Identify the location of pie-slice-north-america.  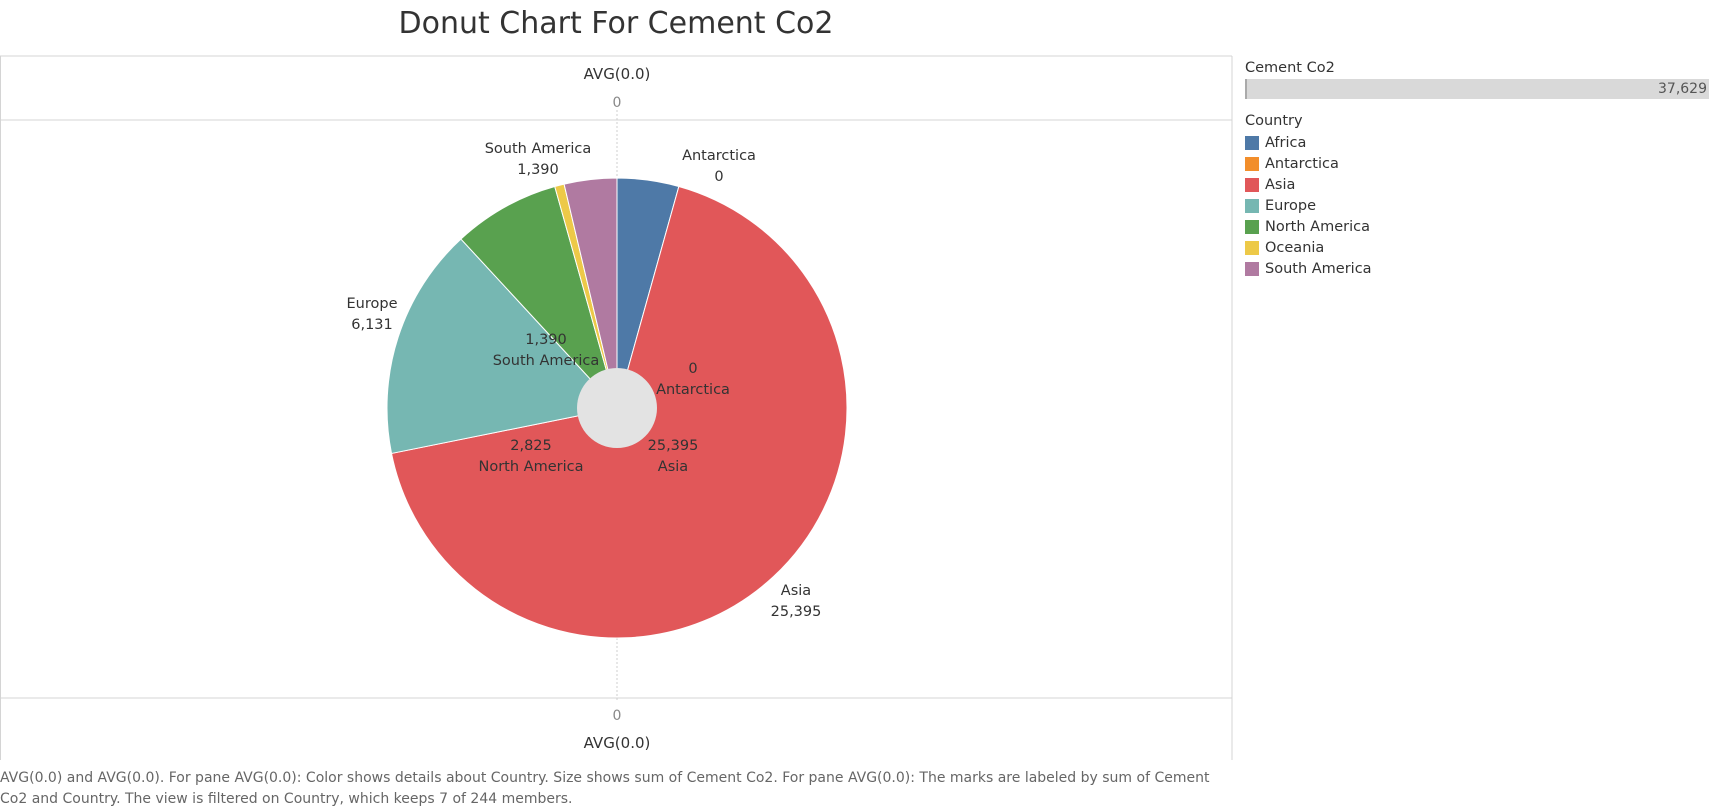
(539, 297).